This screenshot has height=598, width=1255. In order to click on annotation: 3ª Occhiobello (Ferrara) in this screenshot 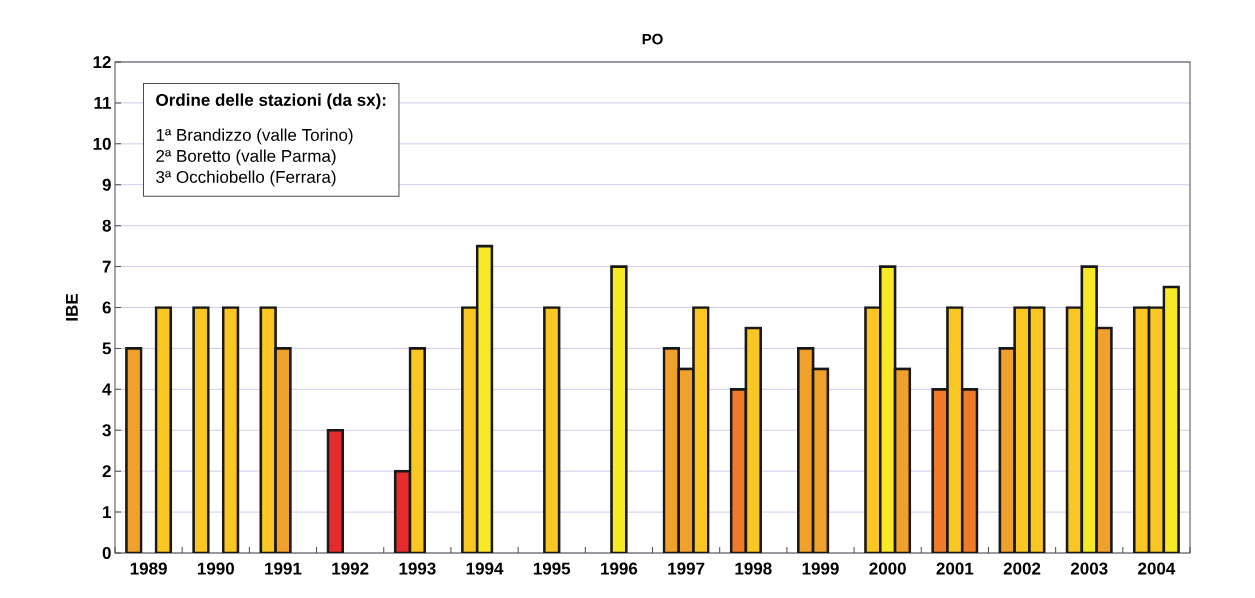, I will do `click(246, 178)`.